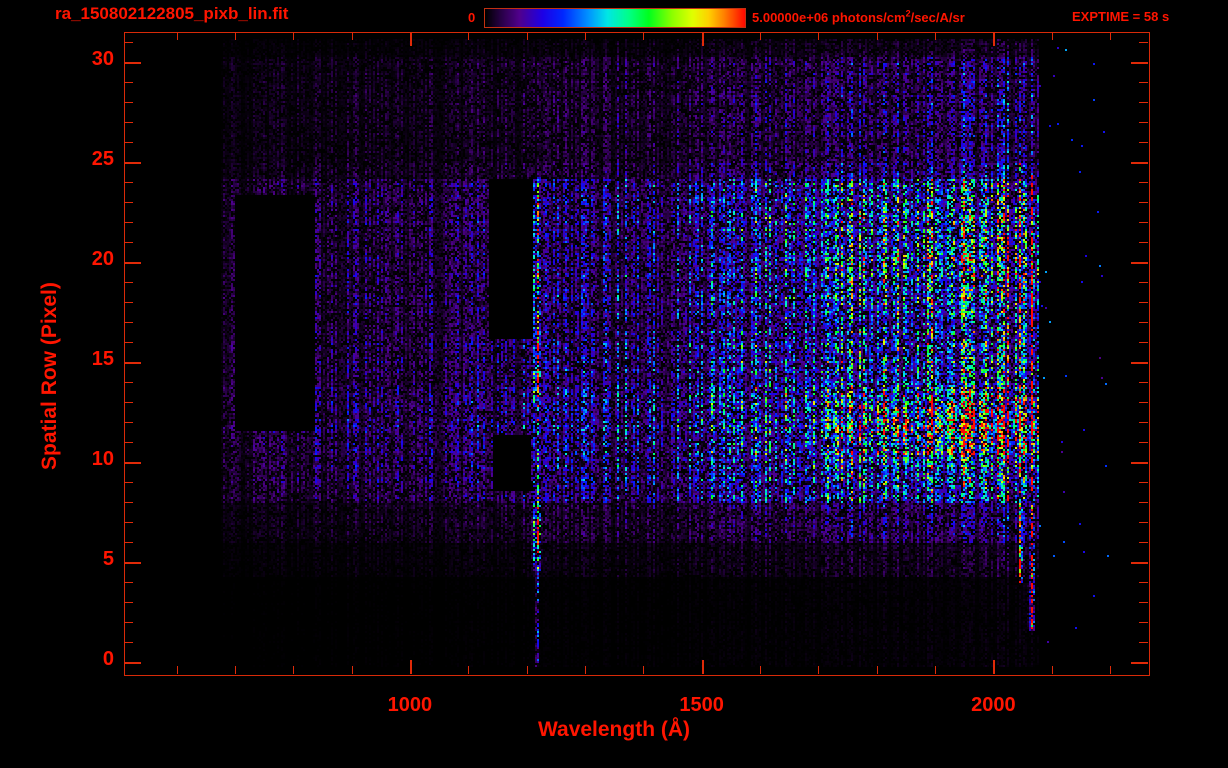 The height and width of the screenshot is (768, 1228). What do you see at coordinates (867, 17) in the screenshot?
I see `colorbar-units-pre: photons/cm` at bounding box center [867, 17].